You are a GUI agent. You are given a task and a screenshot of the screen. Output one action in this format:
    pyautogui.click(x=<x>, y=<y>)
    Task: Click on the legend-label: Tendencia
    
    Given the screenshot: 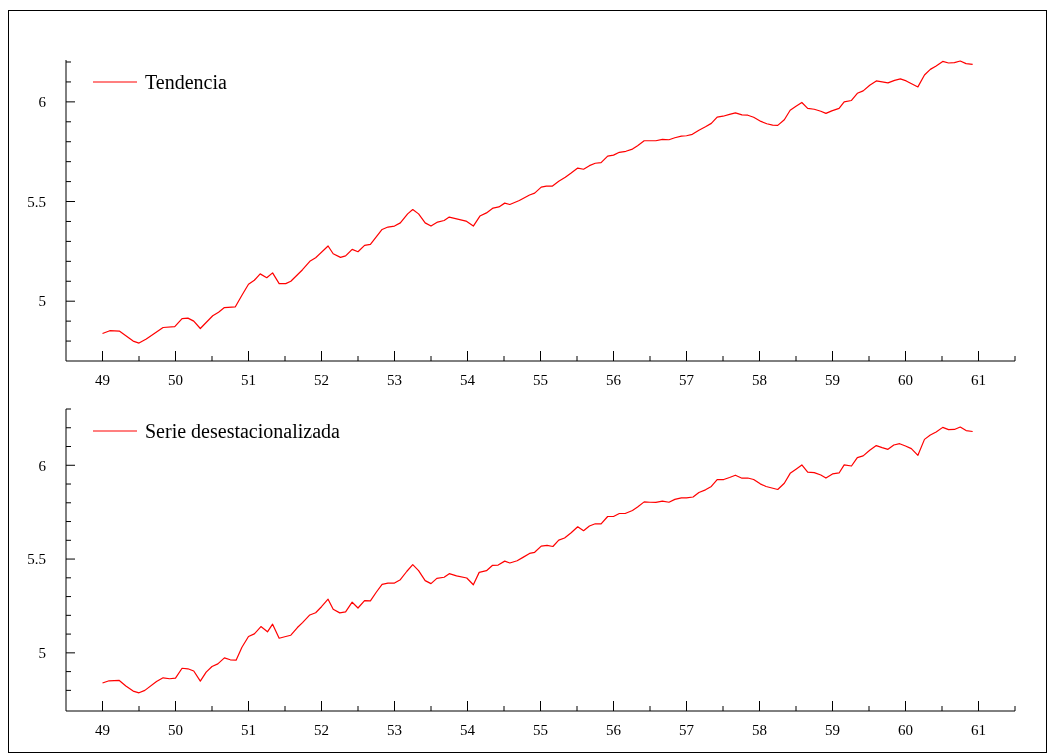 What is the action you would take?
    pyautogui.click(x=186, y=82)
    